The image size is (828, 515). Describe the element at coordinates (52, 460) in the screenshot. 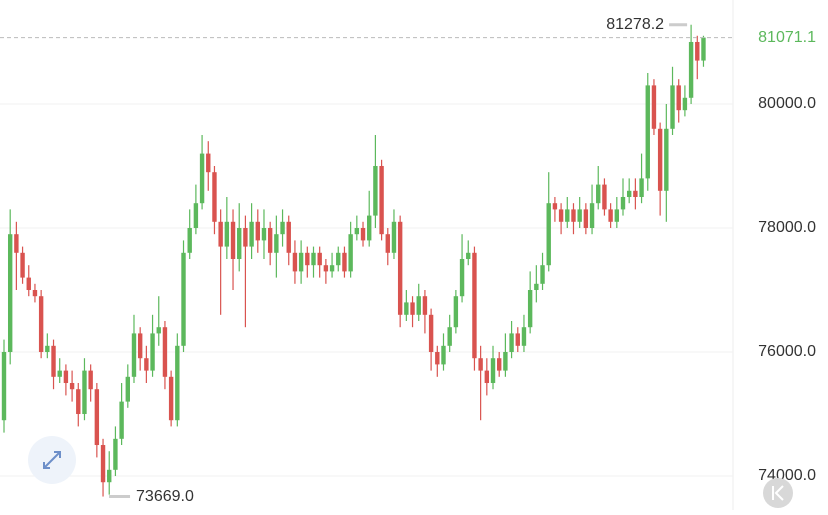

I see `expand-button` at that location.